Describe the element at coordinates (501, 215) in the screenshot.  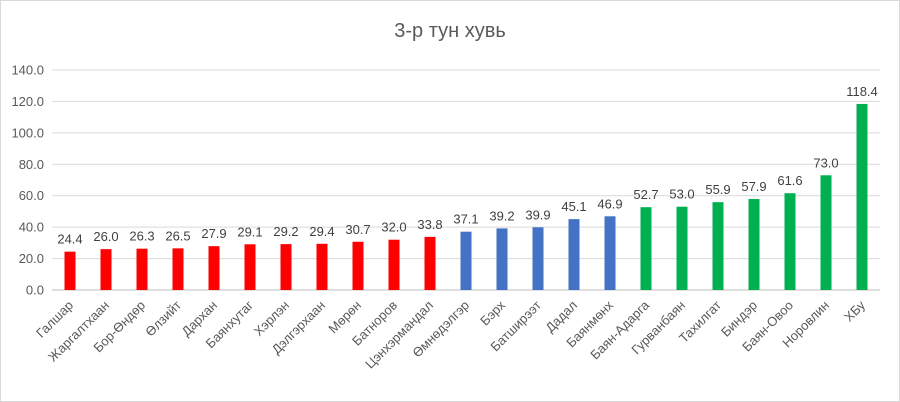
I see `data-label: 39.2` at that location.